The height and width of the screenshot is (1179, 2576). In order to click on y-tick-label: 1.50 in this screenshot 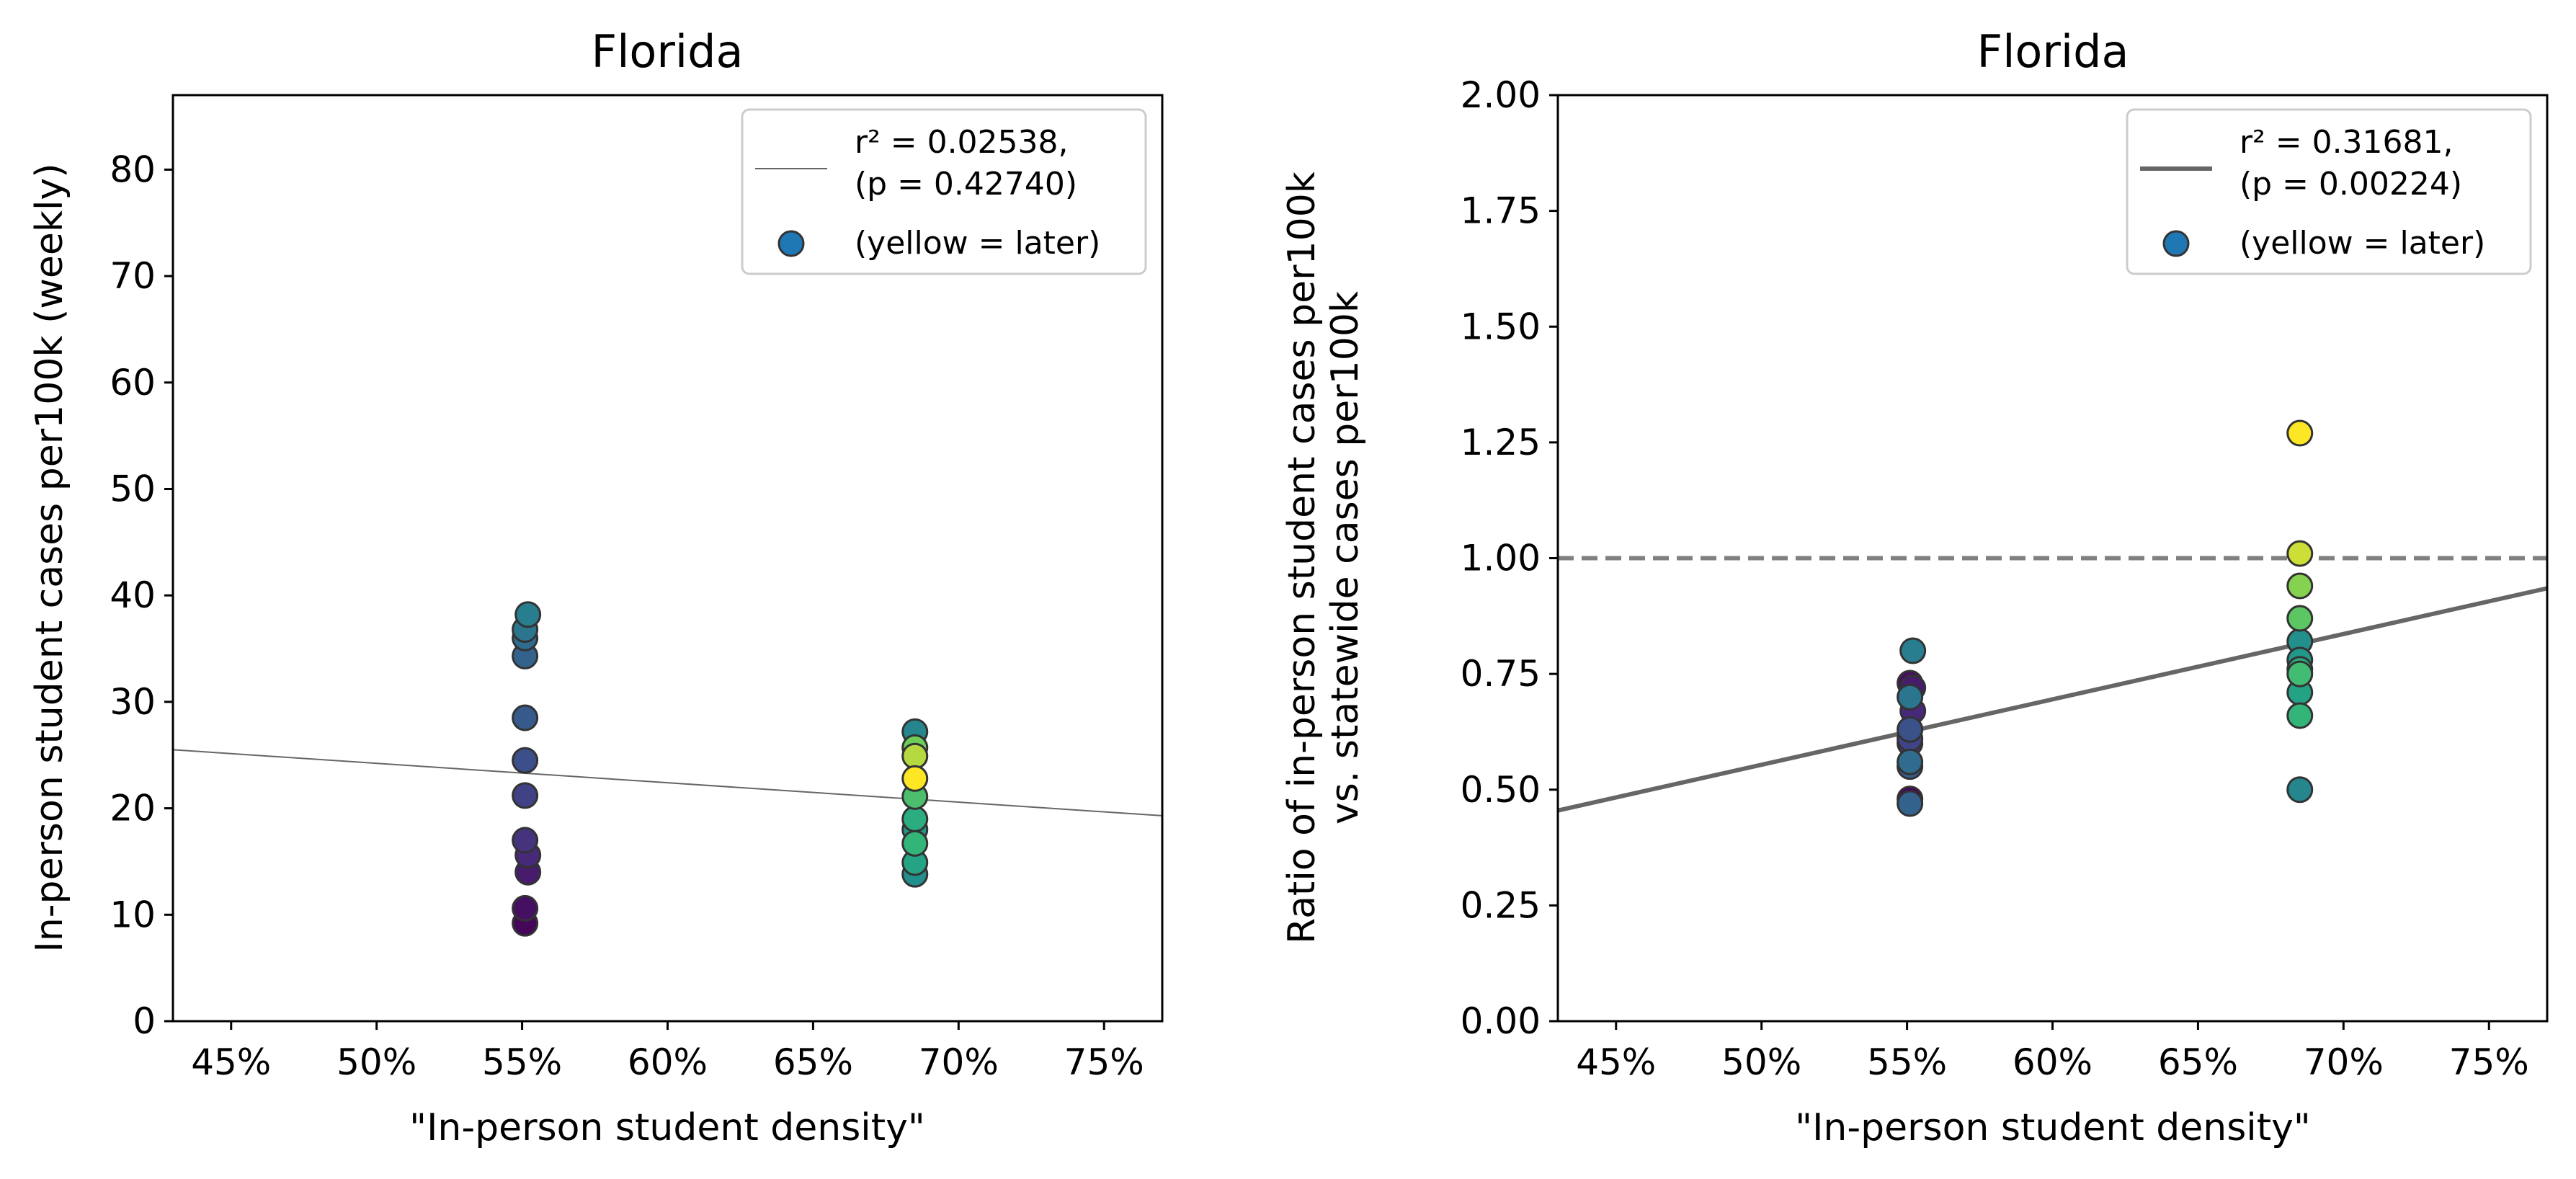, I will do `click(1501, 326)`.